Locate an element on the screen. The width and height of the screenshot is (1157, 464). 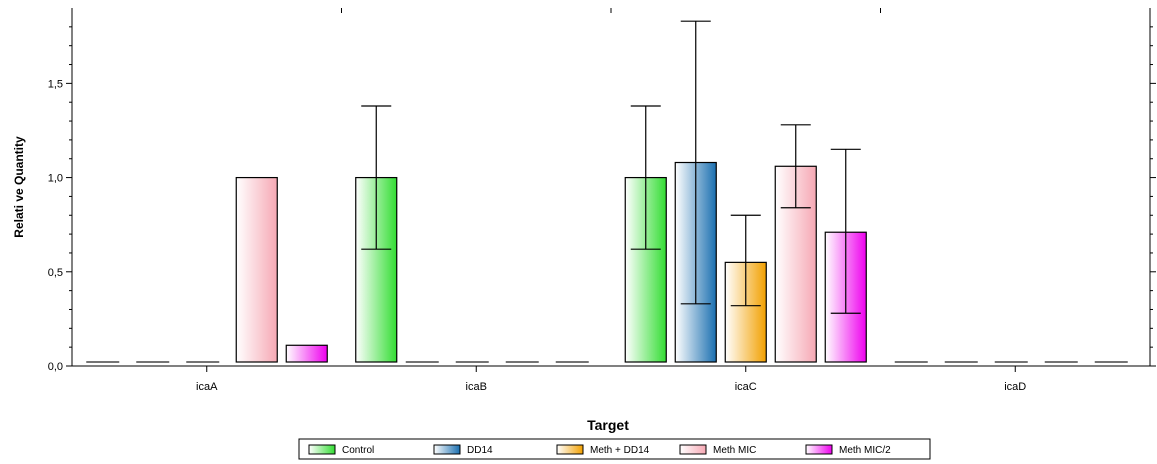
y-tick-label: 0,0 is located at coordinates (55, 367).